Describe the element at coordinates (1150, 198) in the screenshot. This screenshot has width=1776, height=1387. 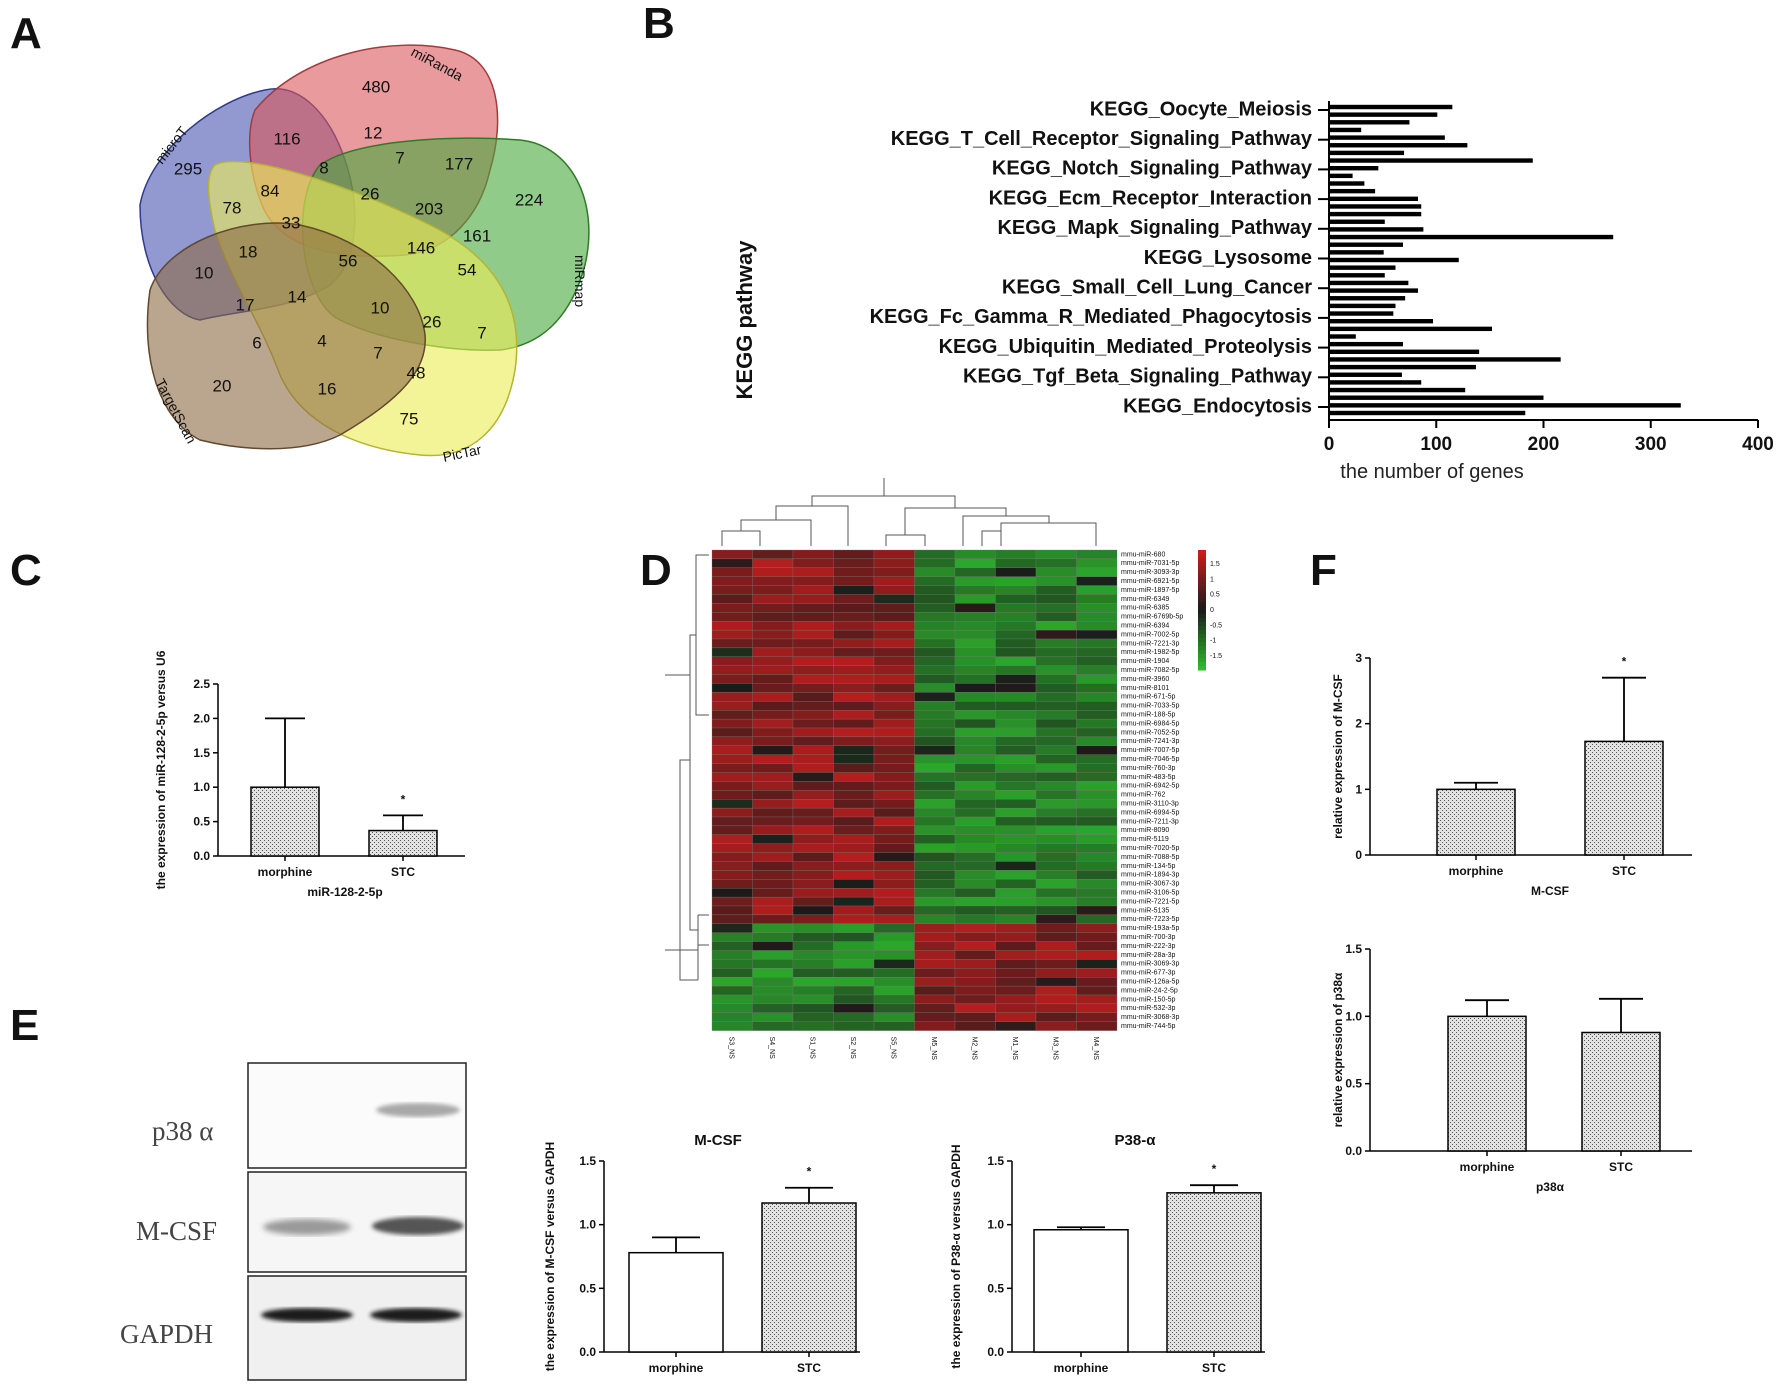
I see `kegg-pathway-label: KEGG_Ecm_Receptor_Interaction` at that location.